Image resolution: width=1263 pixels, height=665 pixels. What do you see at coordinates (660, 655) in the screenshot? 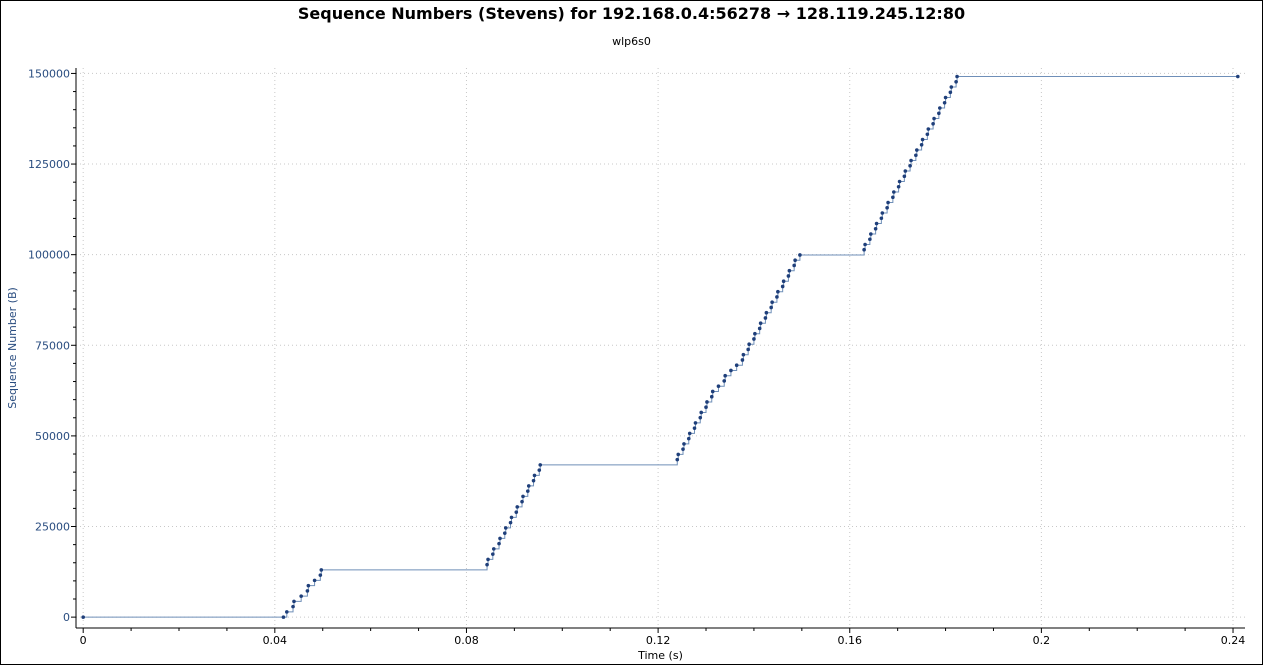
I see `x-axis-label: Time (s)` at bounding box center [660, 655].